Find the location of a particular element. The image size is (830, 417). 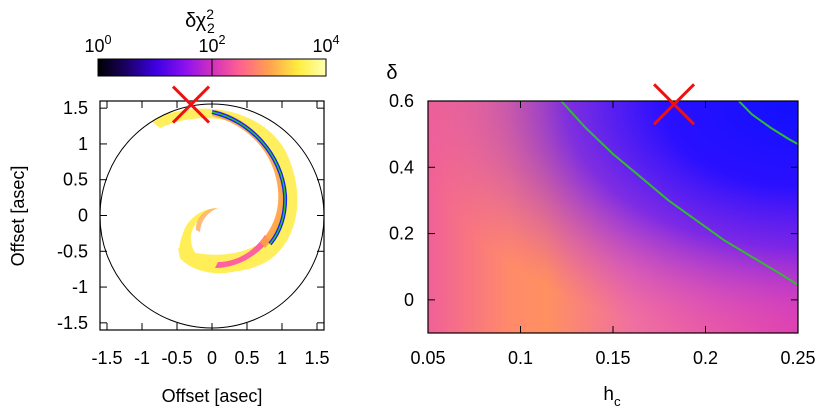

right-best-fit-cross is located at coordinates (674, 104).